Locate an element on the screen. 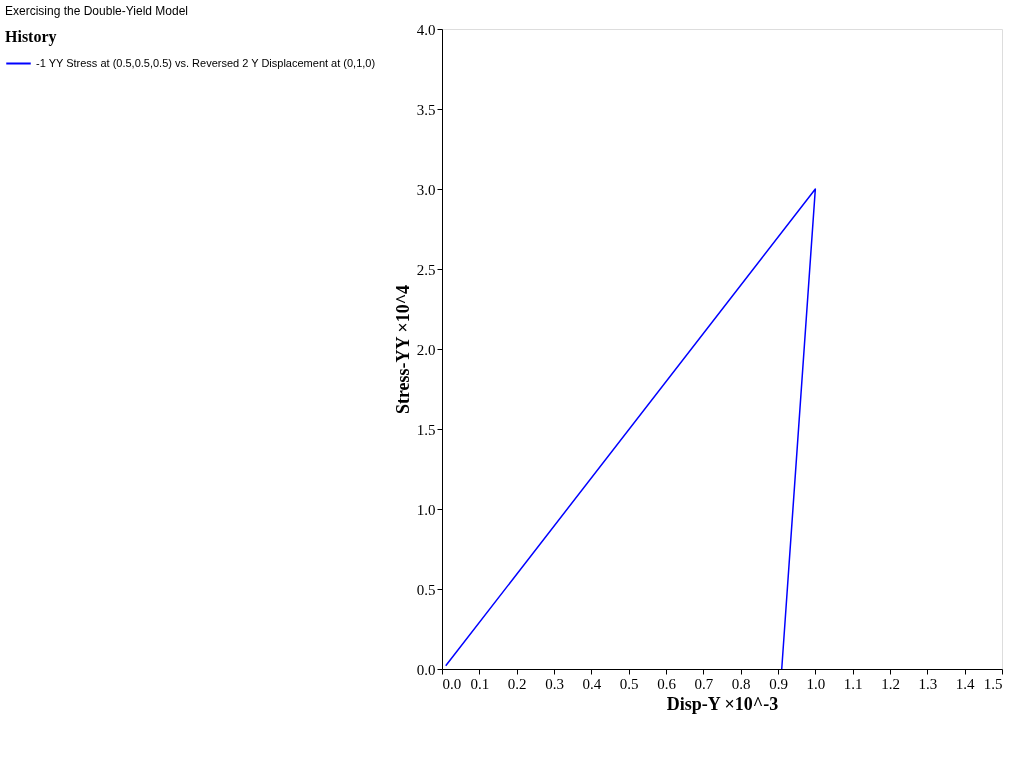 The image size is (1024, 768). y-tick-label: 1.0 is located at coordinates (426, 509).